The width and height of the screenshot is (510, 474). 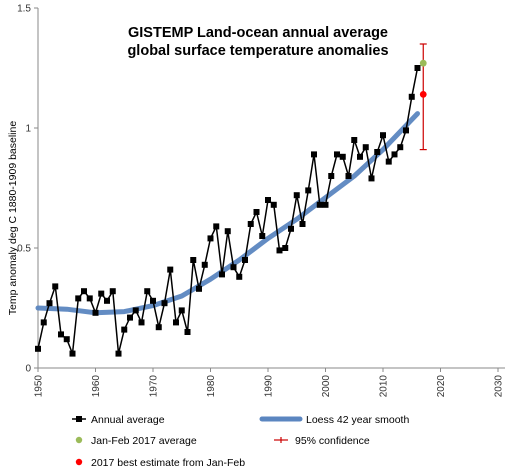 What do you see at coordinates (39, 386) in the screenshot?
I see `x-tick-label: 1950` at bounding box center [39, 386].